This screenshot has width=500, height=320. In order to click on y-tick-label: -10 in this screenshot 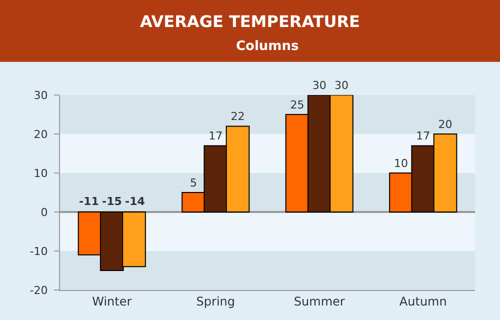, I will do `click(39, 251)`.